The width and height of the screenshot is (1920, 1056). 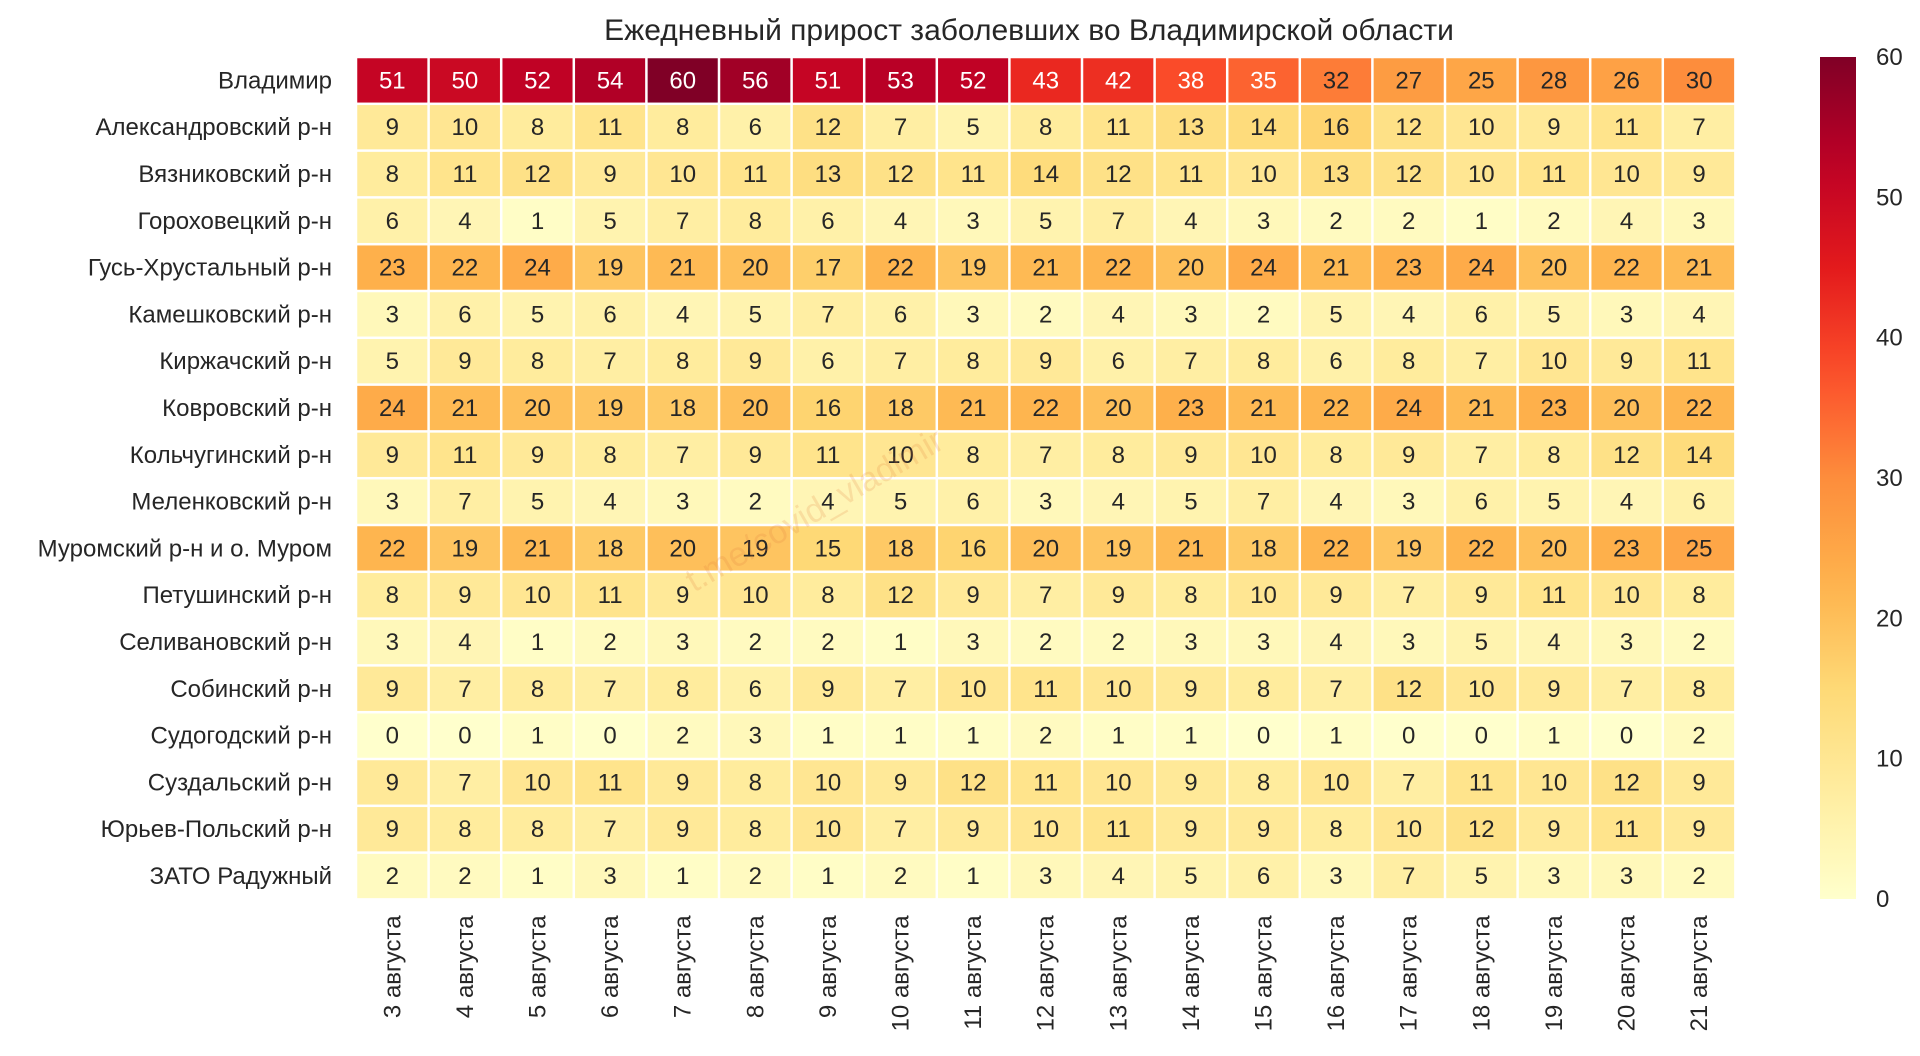 What do you see at coordinates (537, 455) in the screenshot?
I see `cell-value-label: 9` at bounding box center [537, 455].